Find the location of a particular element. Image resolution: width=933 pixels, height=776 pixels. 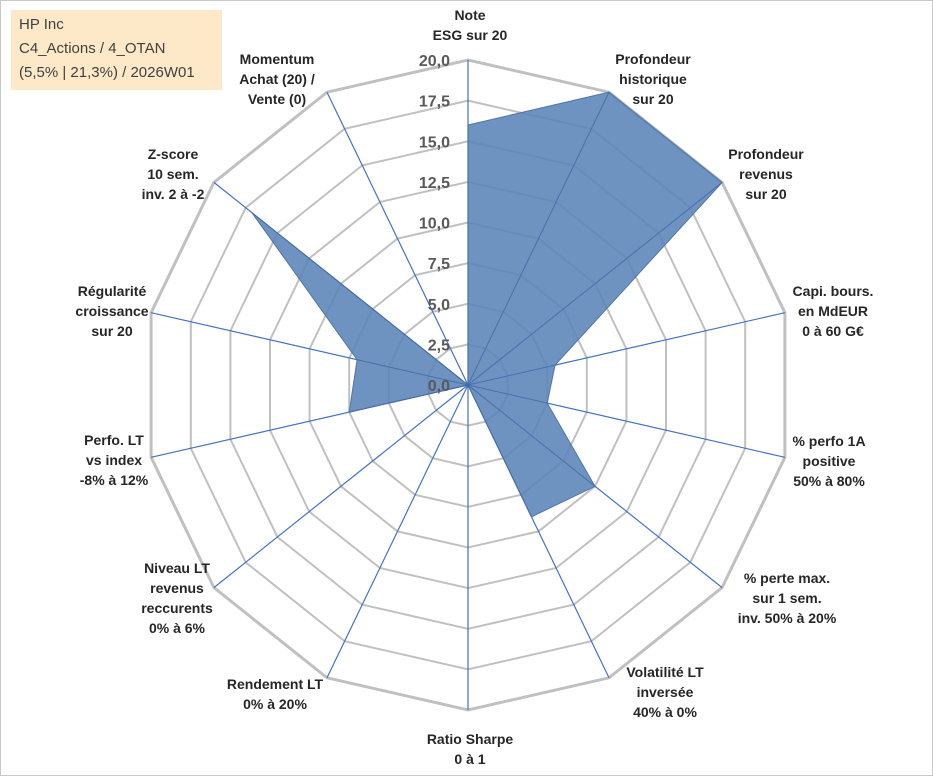

axis-label-line: Régularité is located at coordinates (112, 291).